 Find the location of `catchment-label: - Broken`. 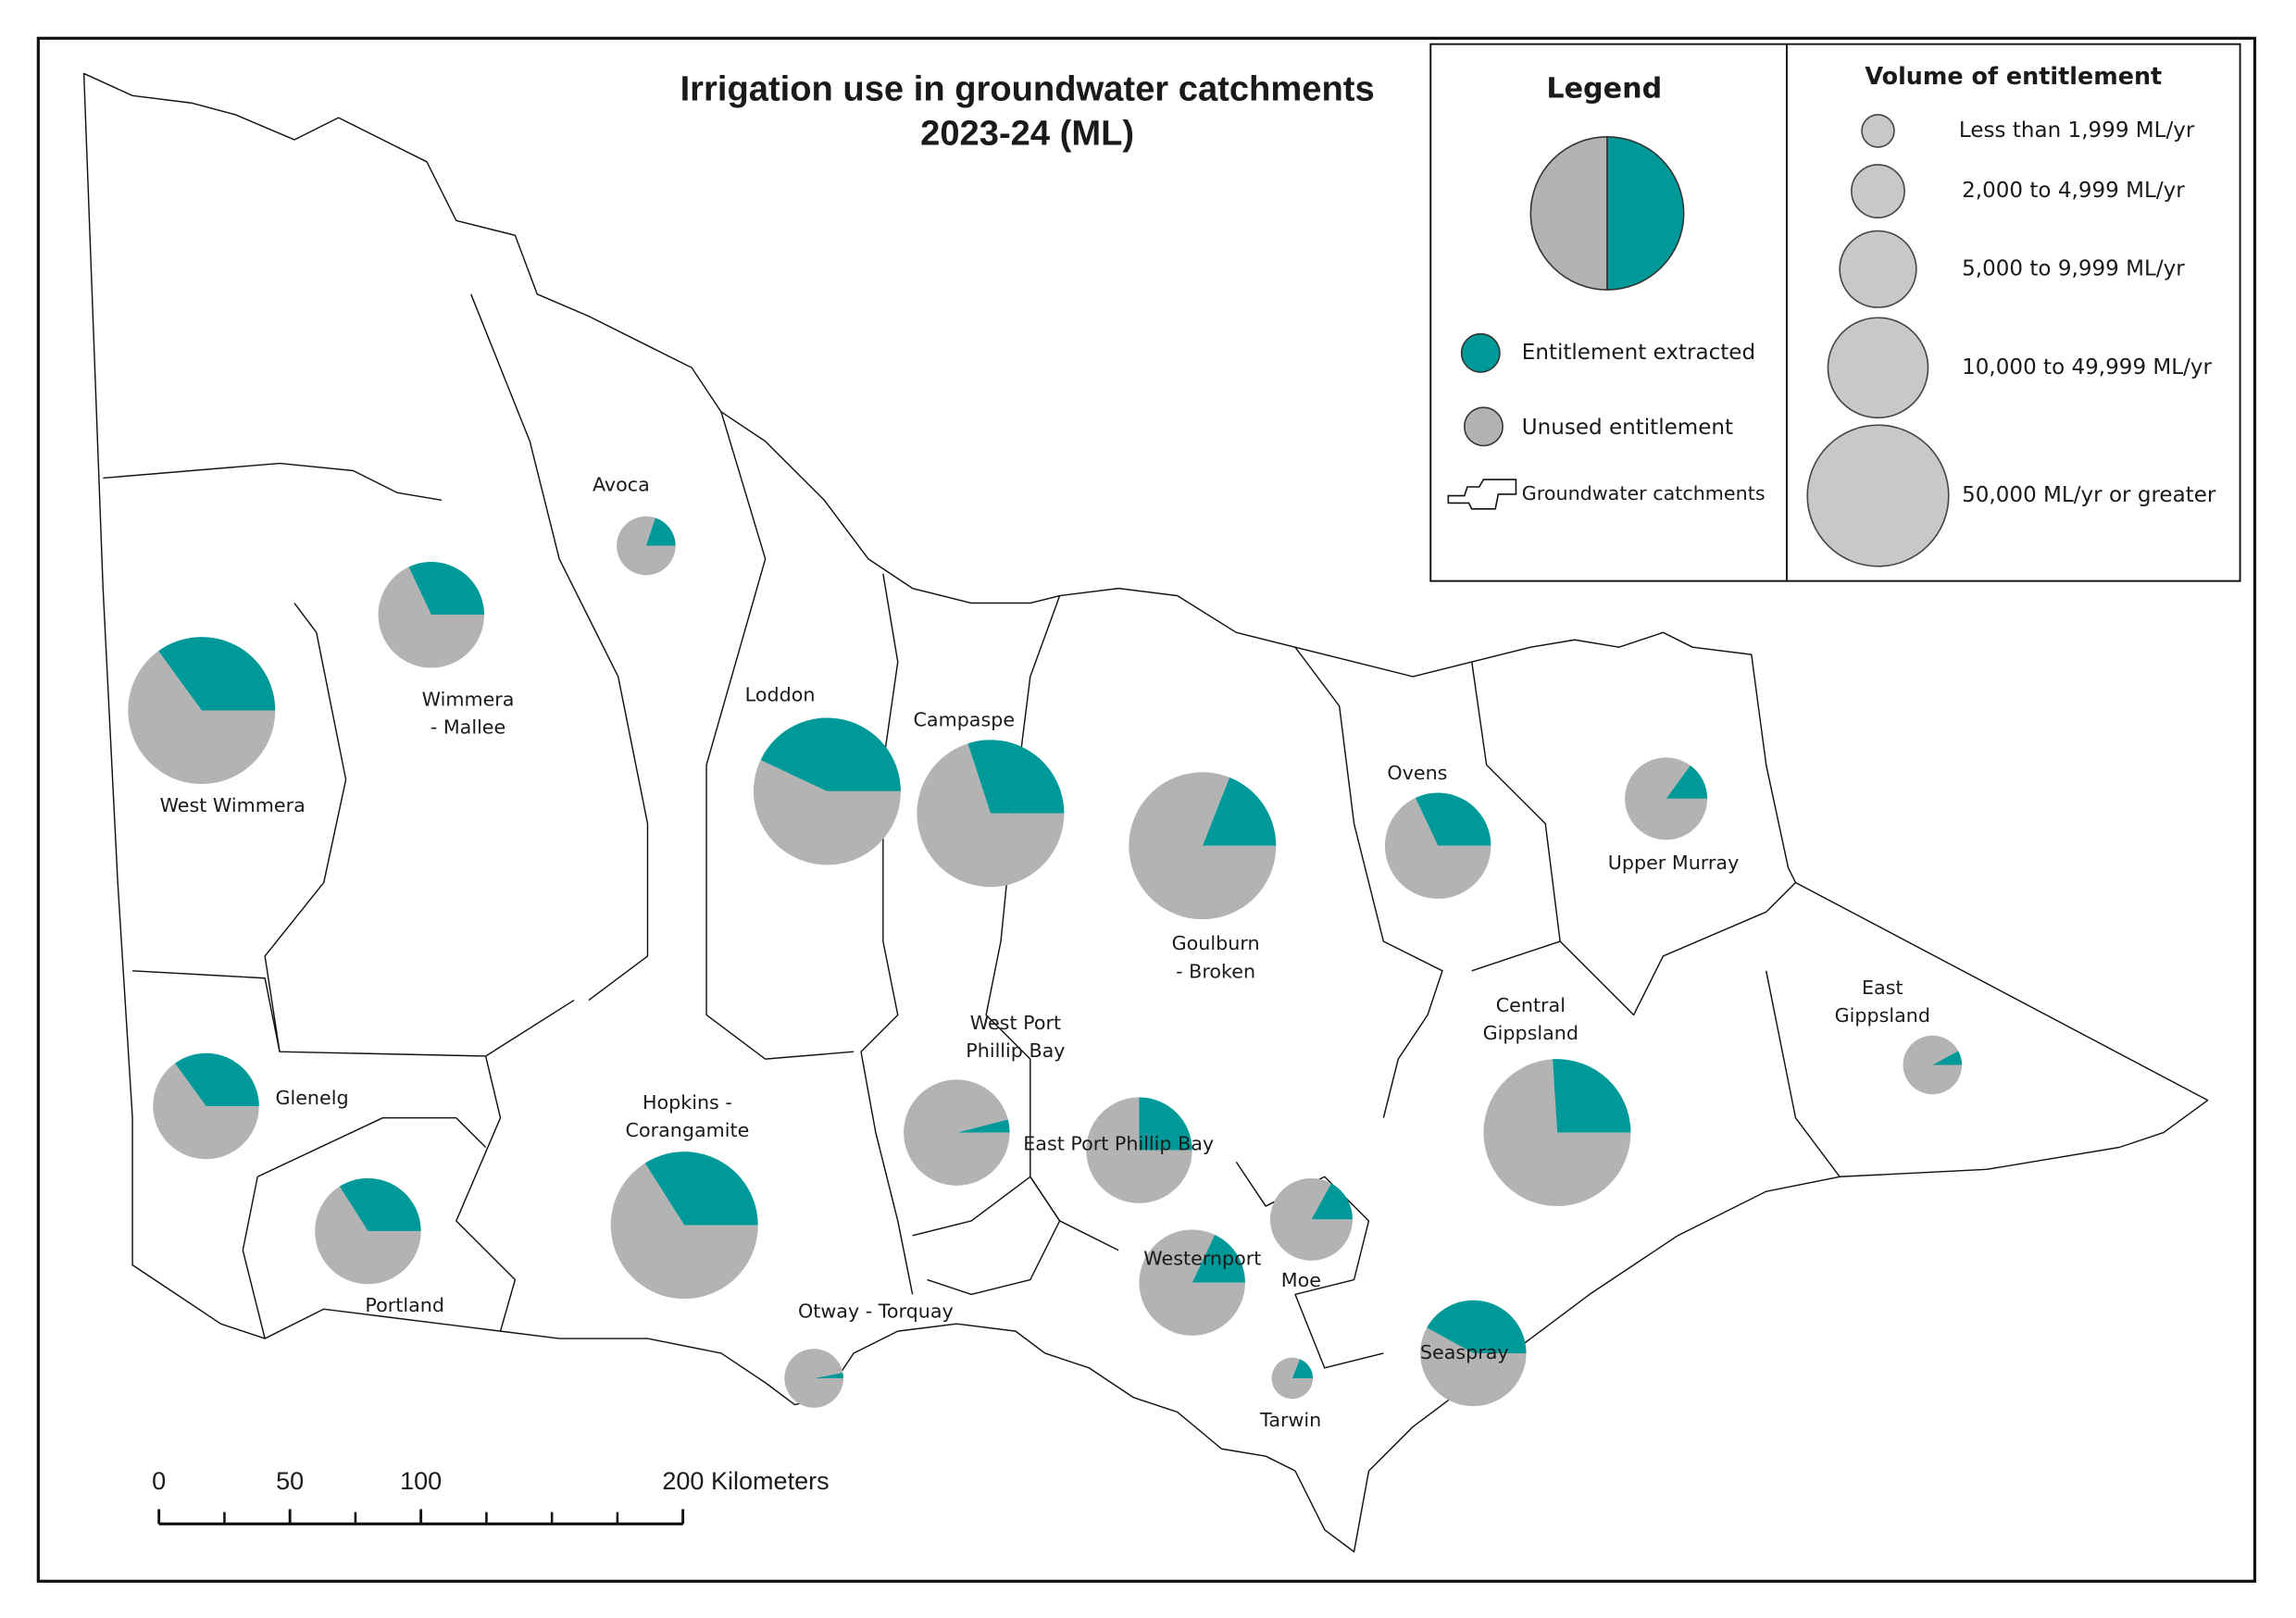

catchment-label: - Broken is located at coordinates (1215, 971).